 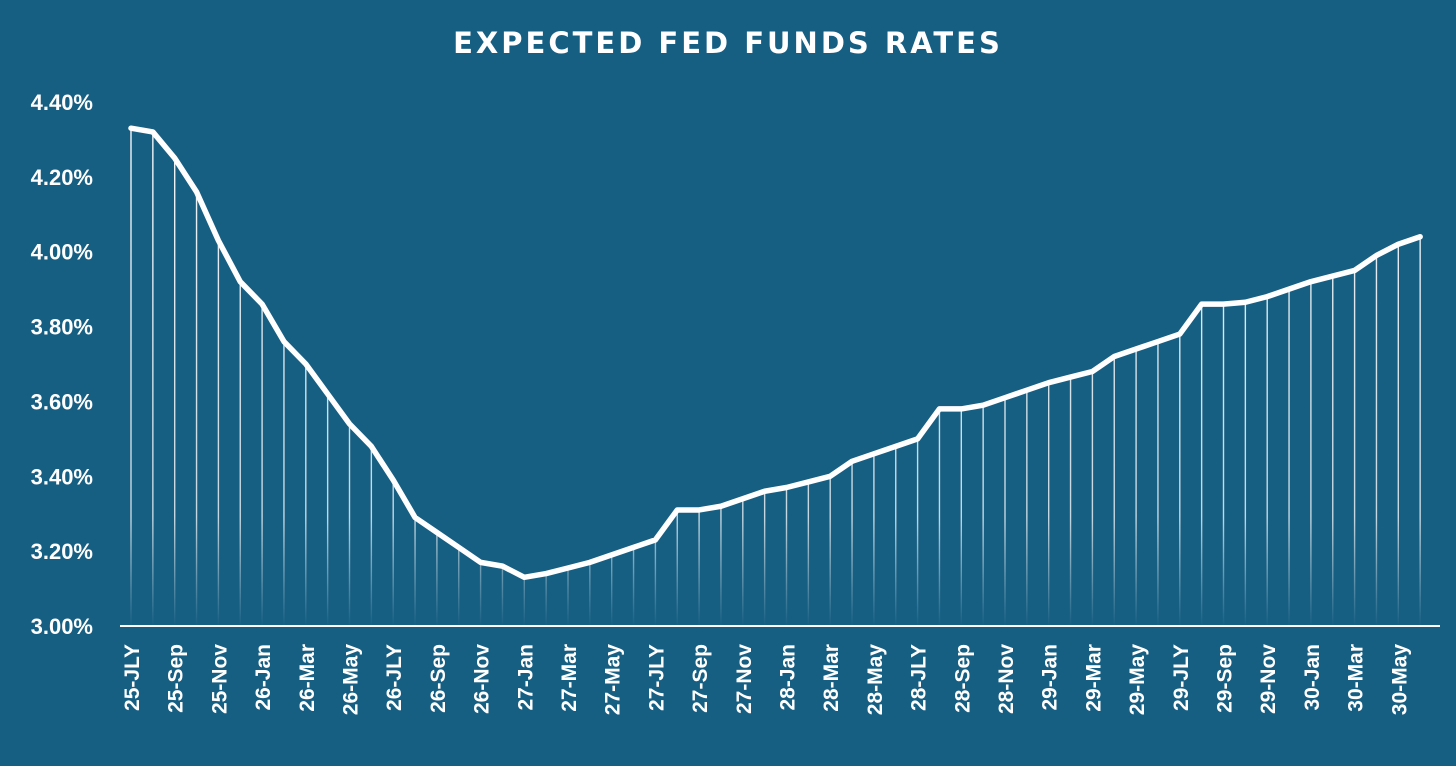 What do you see at coordinates (351, 680) in the screenshot?
I see `x-tick-label: 26-May` at bounding box center [351, 680].